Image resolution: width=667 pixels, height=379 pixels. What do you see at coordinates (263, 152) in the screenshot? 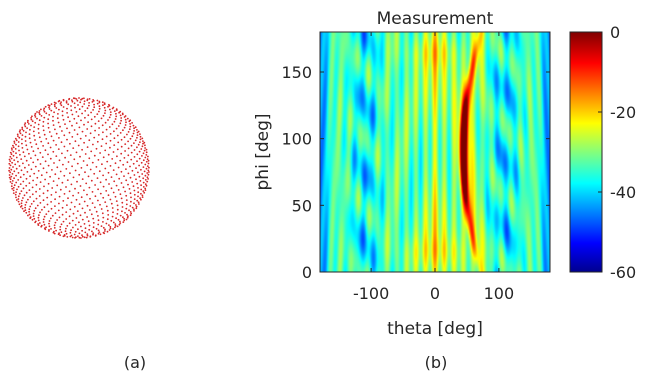
I see `y-axis-label: phi [deg]` at bounding box center [263, 152].